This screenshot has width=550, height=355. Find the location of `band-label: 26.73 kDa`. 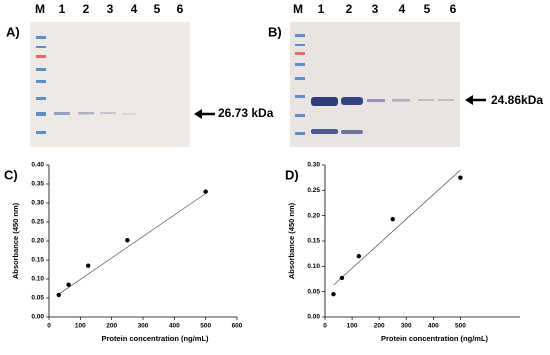

band-label: 26.73 kDa is located at coordinates (246, 113).